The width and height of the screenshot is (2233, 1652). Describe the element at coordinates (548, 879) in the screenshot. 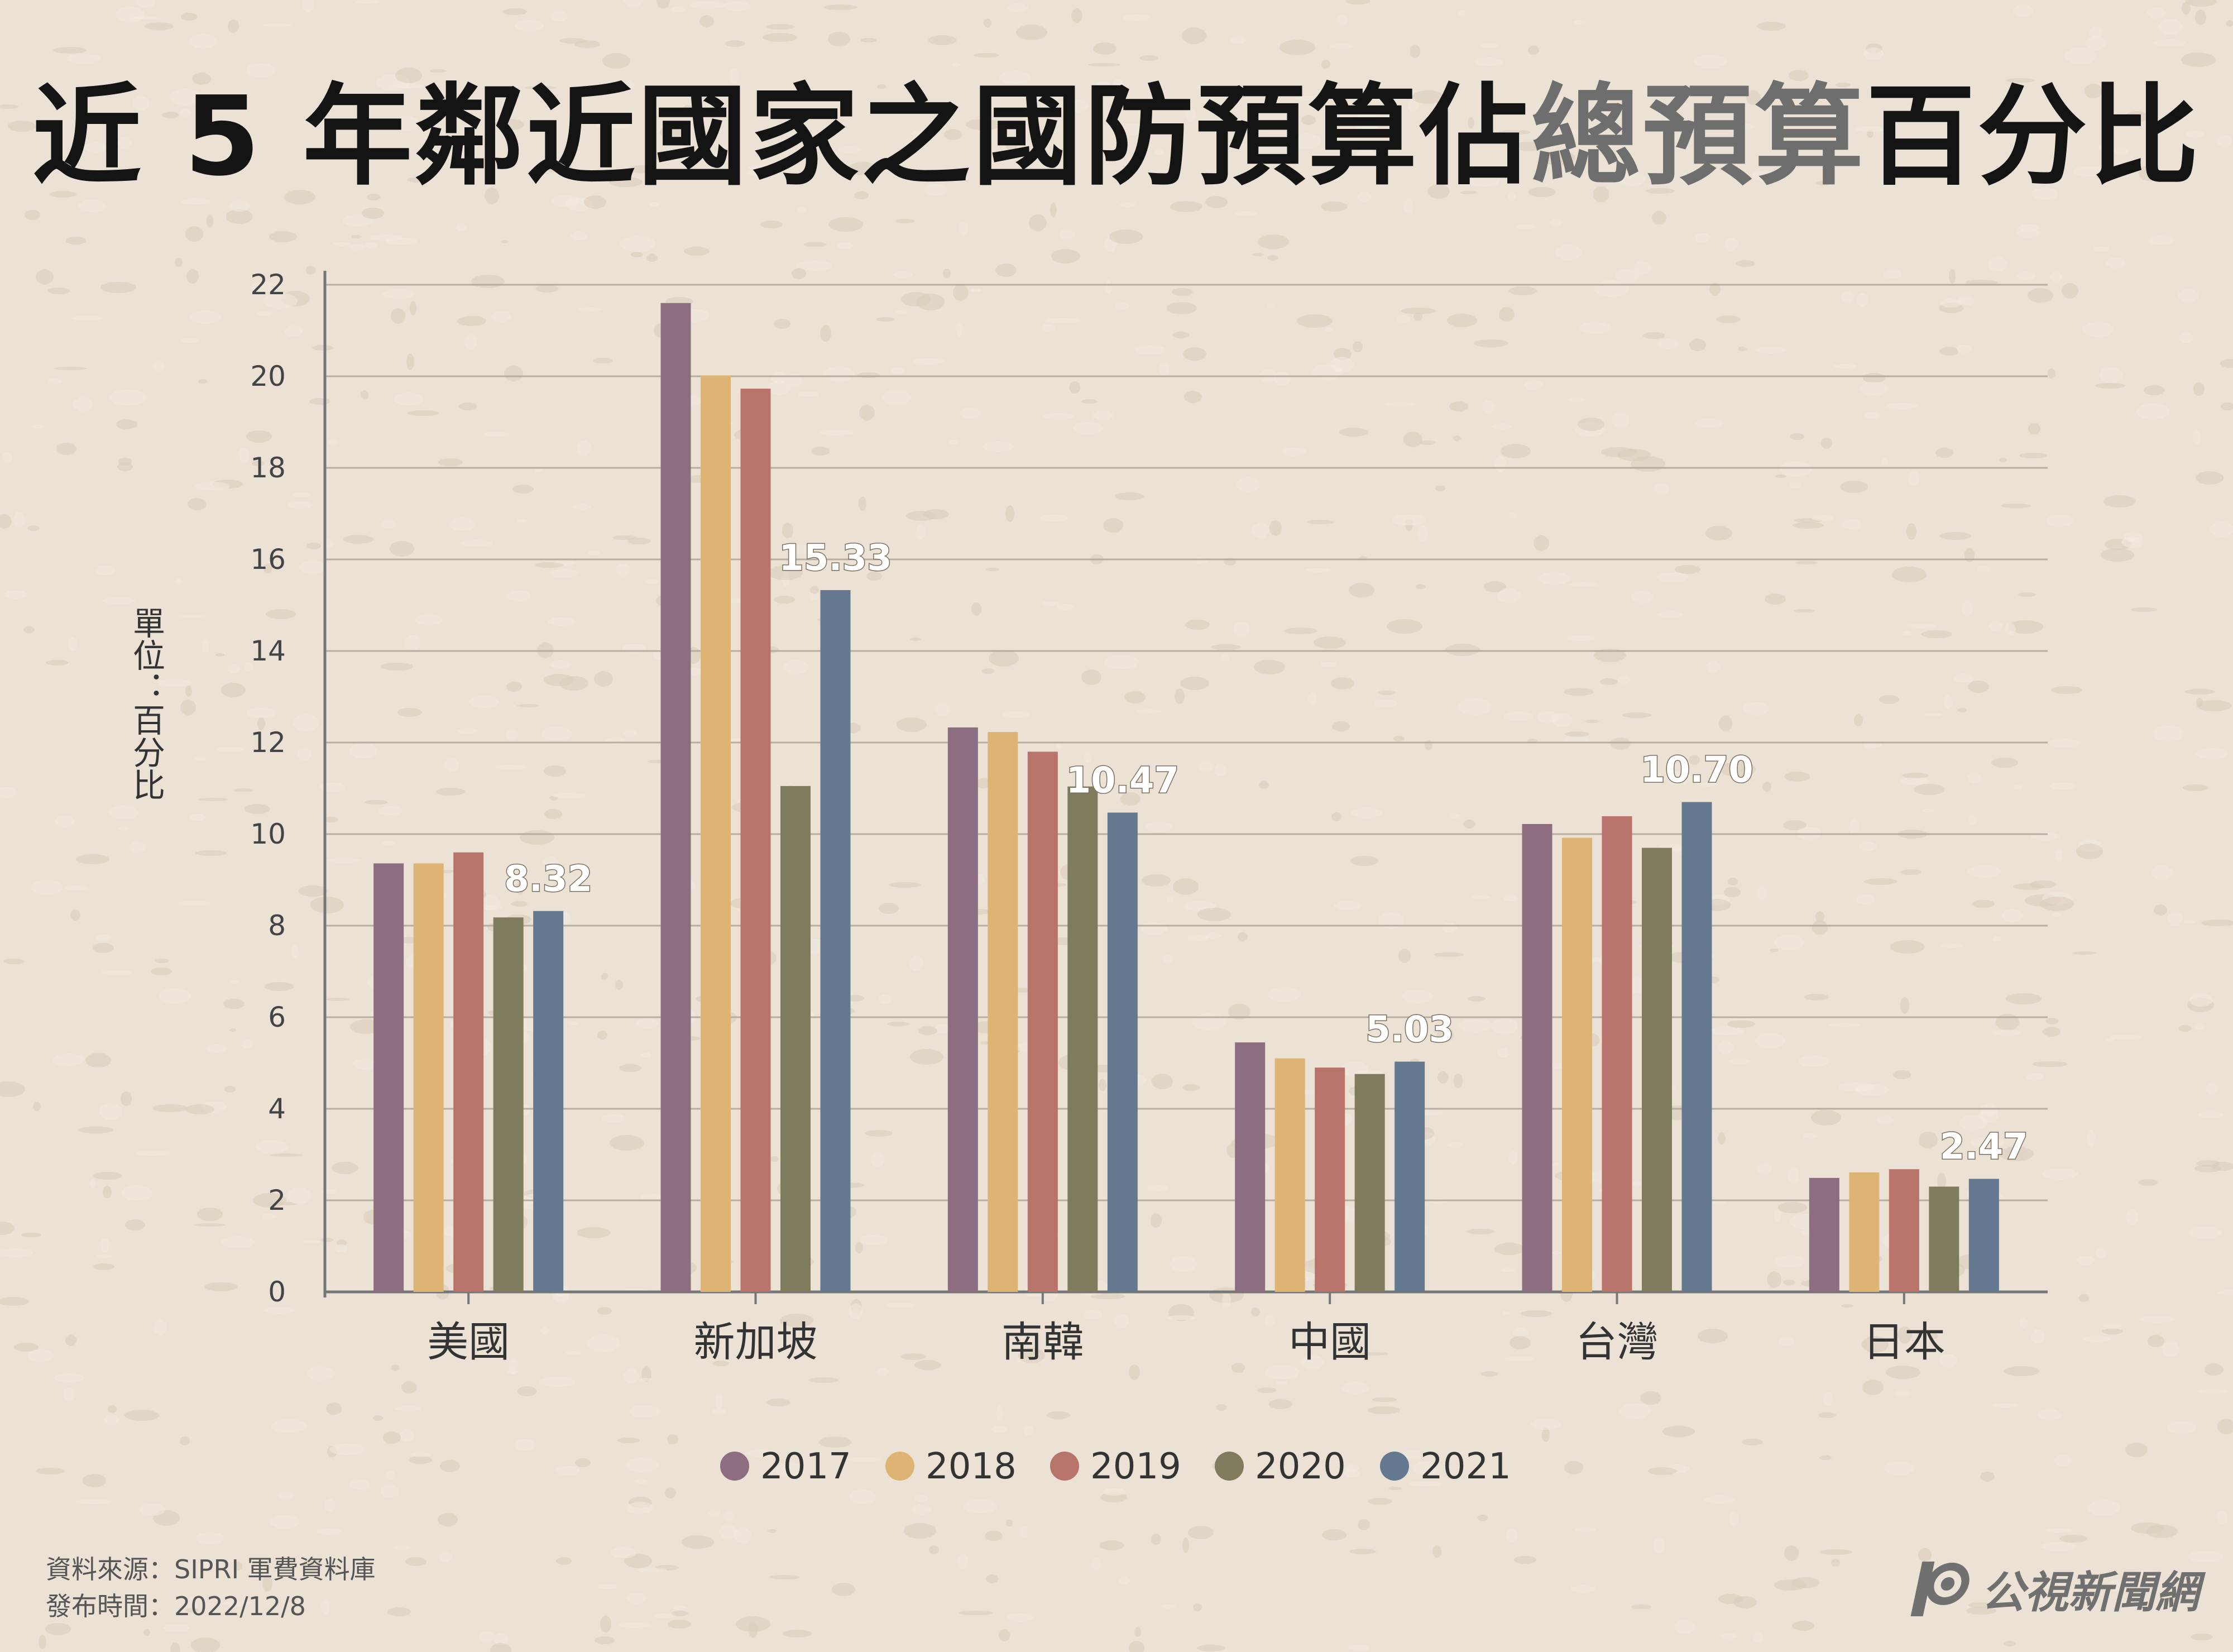

I see `data-label: 8.32` at that location.